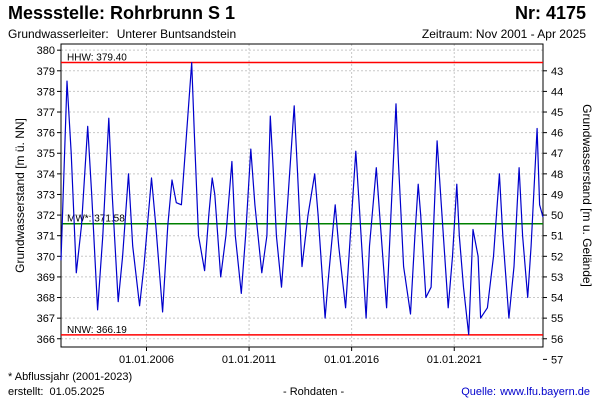 The width and height of the screenshot is (600, 400). I want to click on y-tick-label-right: 45, so click(557, 113).